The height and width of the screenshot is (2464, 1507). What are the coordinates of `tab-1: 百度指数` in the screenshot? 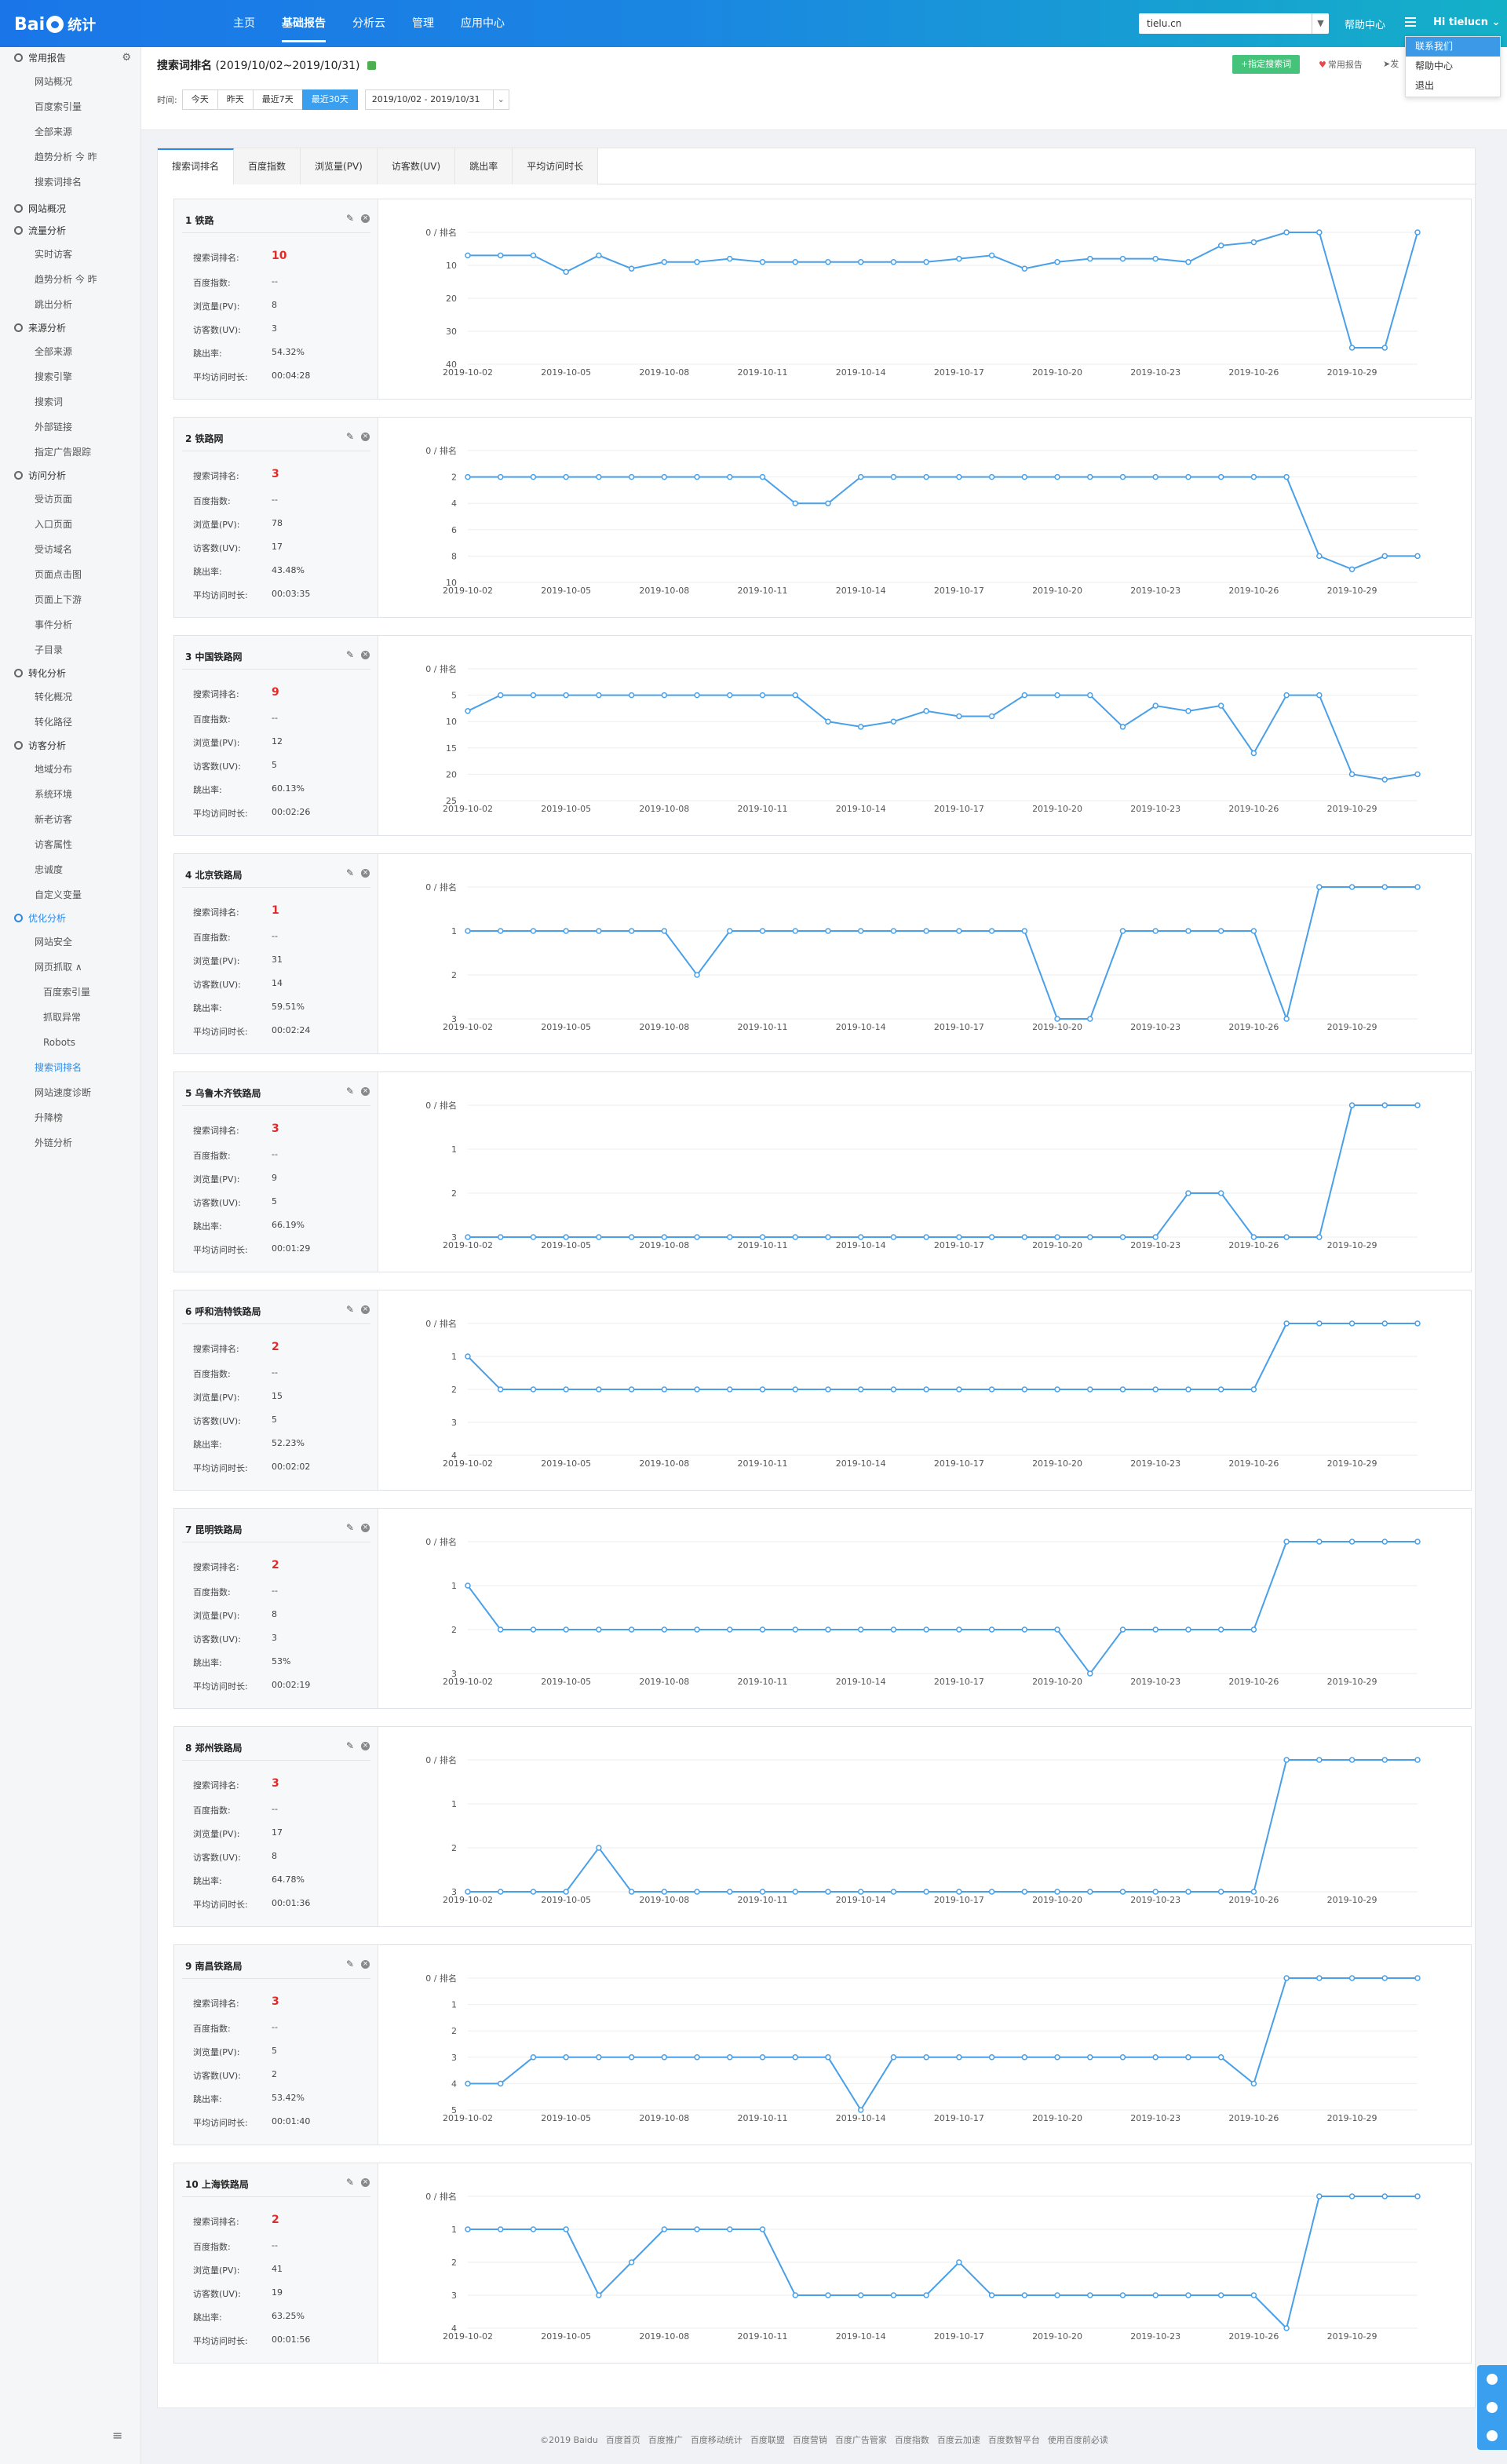 It's located at (267, 166).